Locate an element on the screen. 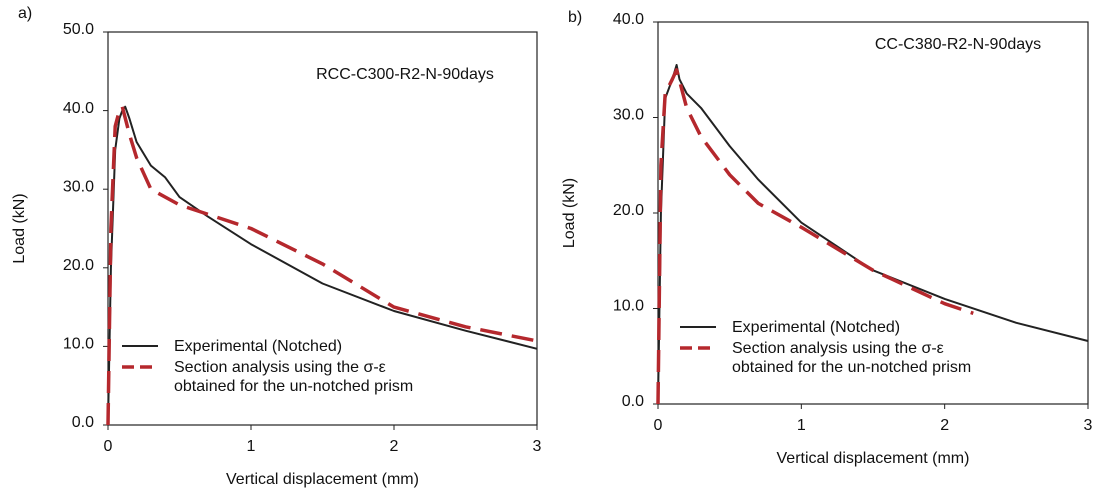 Image resolution: width=1099 pixels, height=491 pixels. panel-label: b) is located at coordinates (575, 17).